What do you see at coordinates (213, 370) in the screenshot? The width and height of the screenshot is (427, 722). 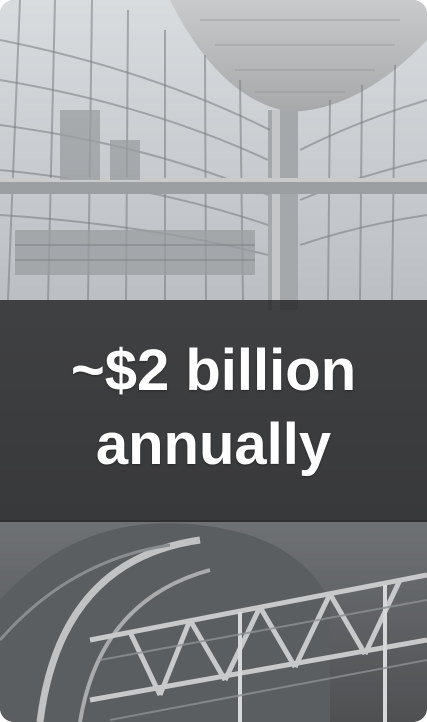 I see `caption-line-amount: ~$2 billion` at bounding box center [213, 370].